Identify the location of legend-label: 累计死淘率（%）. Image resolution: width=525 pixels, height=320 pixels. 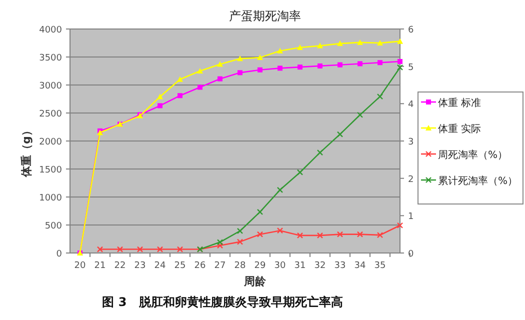
(478, 181).